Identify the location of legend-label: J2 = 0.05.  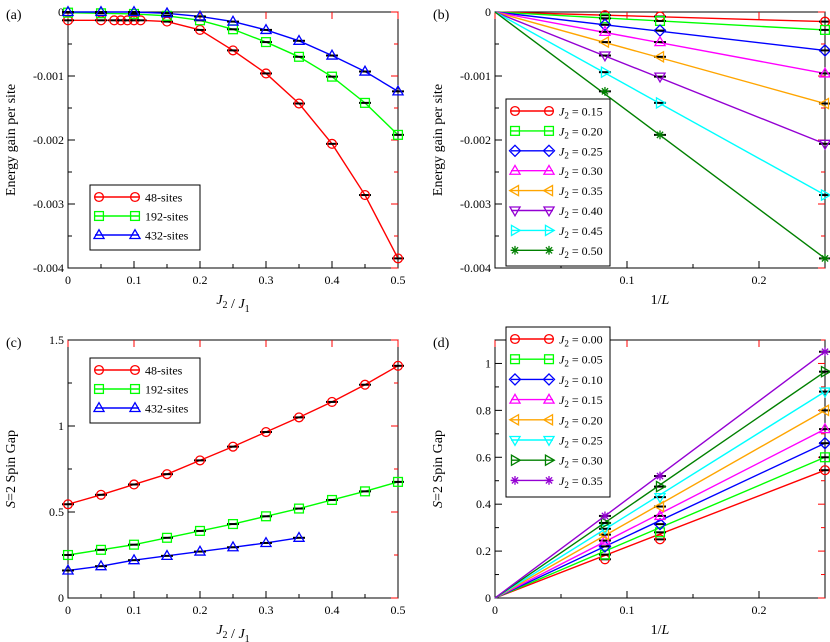
(581, 361).